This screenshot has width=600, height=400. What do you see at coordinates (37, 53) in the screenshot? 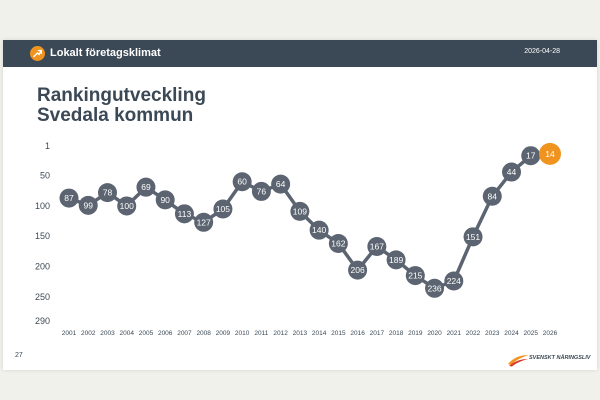
I see `arrow-up-right-icon` at bounding box center [37, 53].